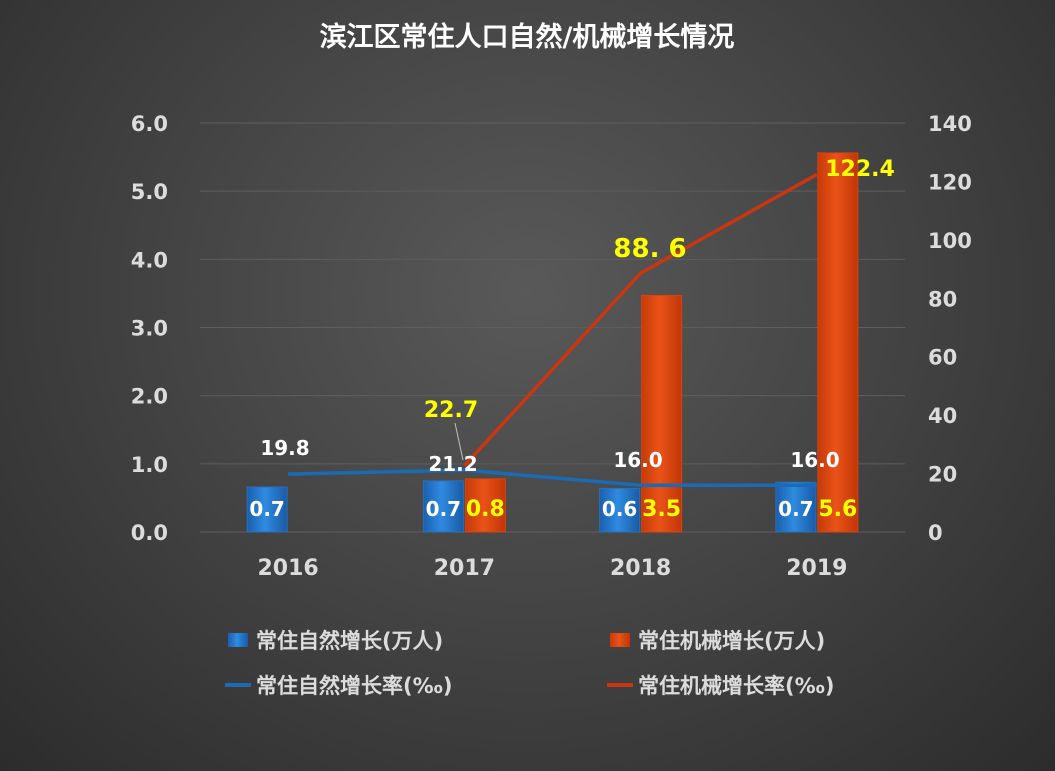 The width and height of the screenshot is (1055, 771). I want to click on bar-label-mechanical-growth: 0.8, so click(485, 509).